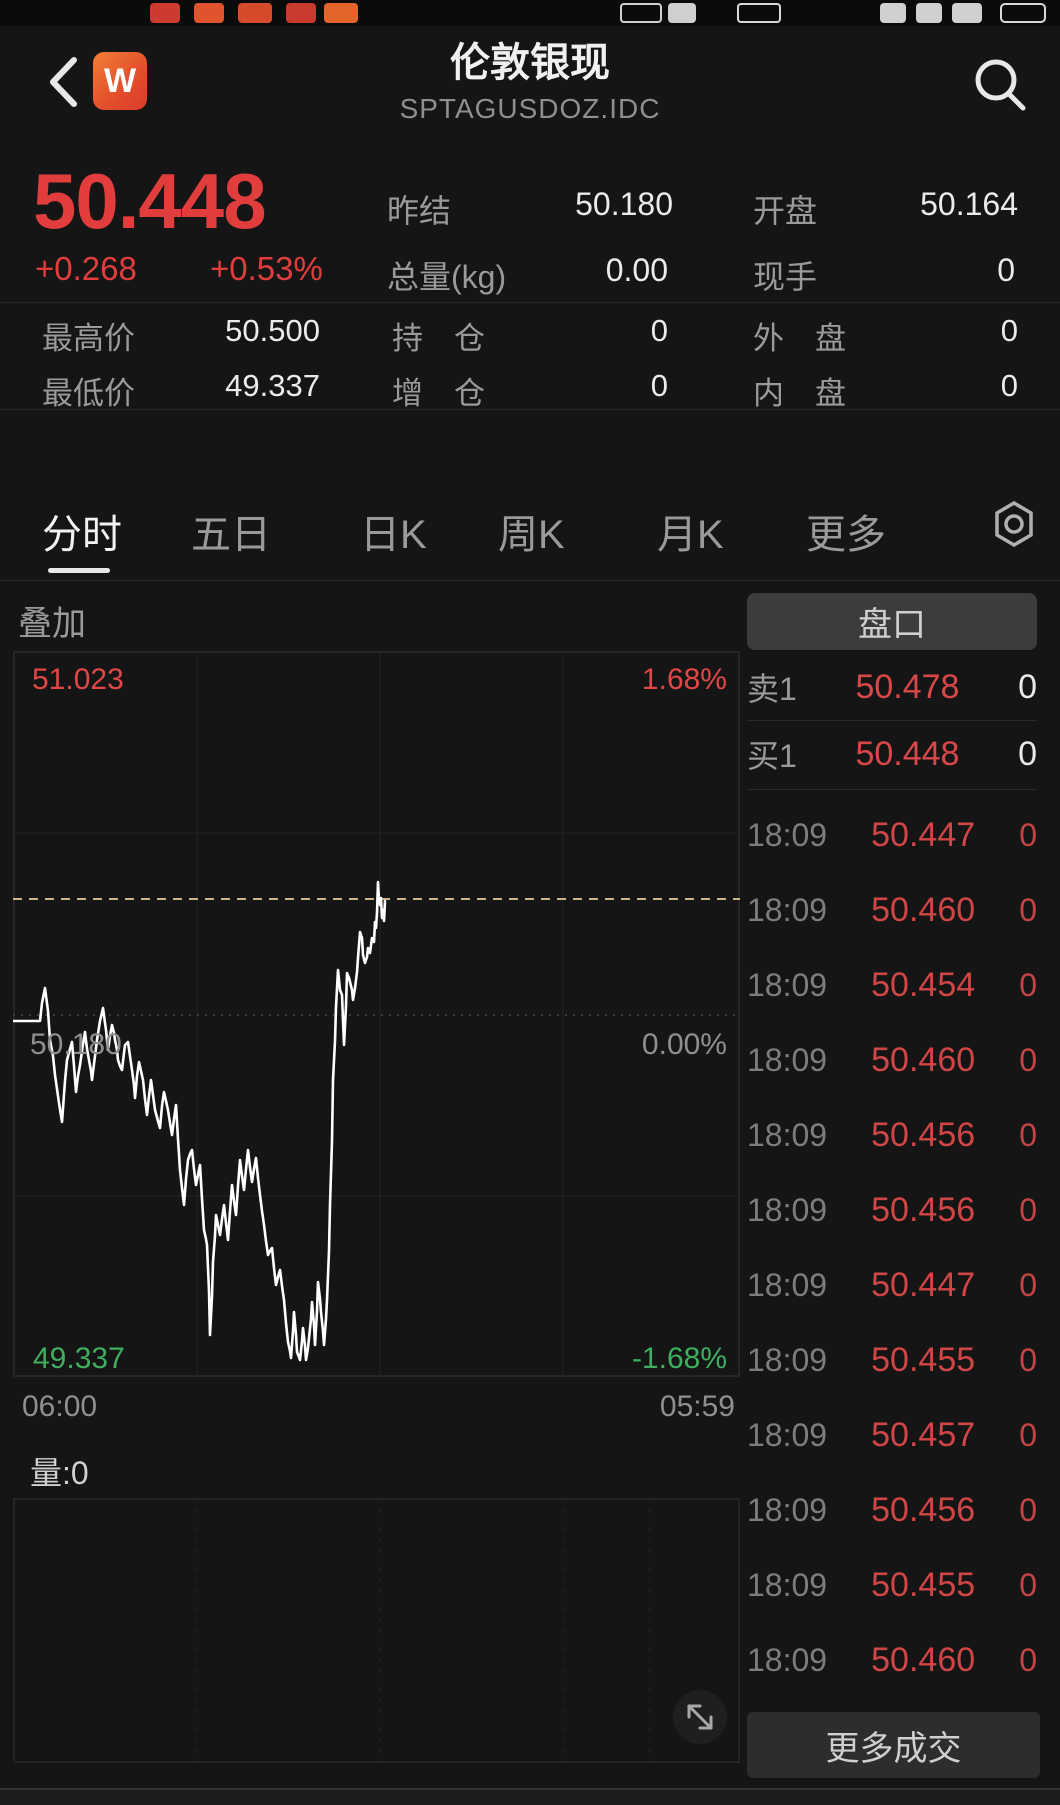 The width and height of the screenshot is (1060, 1805). Describe the element at coordinates (438, 338) in the screenshot. I see `open-interest-label: 持 仓` at that location.